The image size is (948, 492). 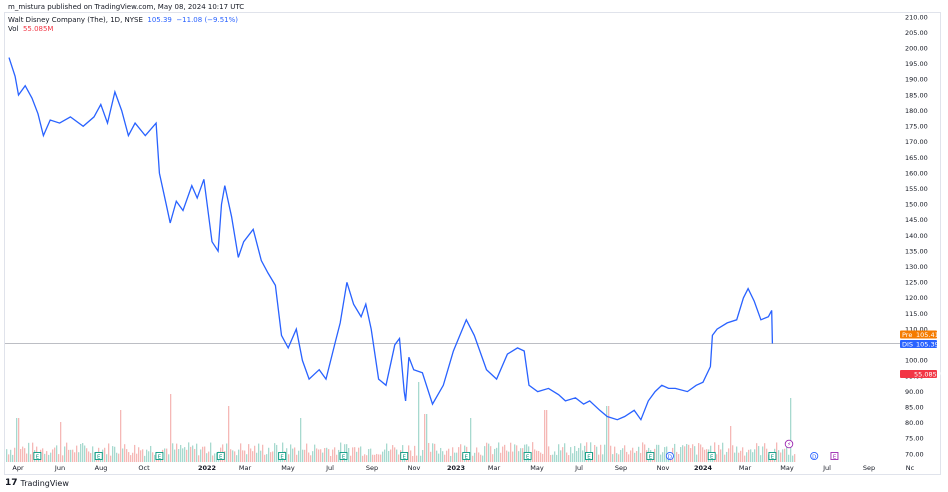 What do you see at coordinates (916, 17) in the screenshot?
I see `y-tick-label: 210.00` at bounding box center [916, 17].